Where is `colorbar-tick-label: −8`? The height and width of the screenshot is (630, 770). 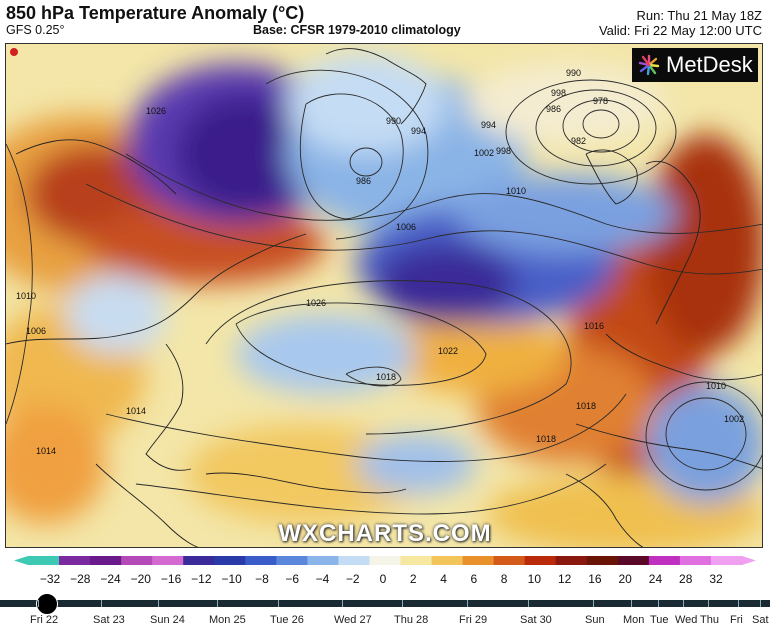 colorbar-tick-label: −8 is located at coordinates (262, 579).